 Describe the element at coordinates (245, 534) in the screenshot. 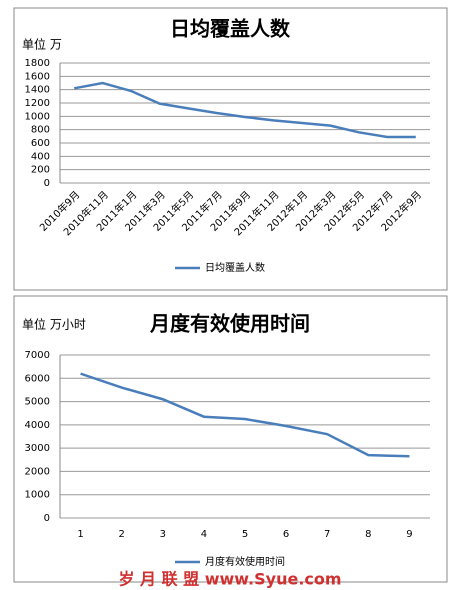

I see `x-tick-label: 5` at that location.